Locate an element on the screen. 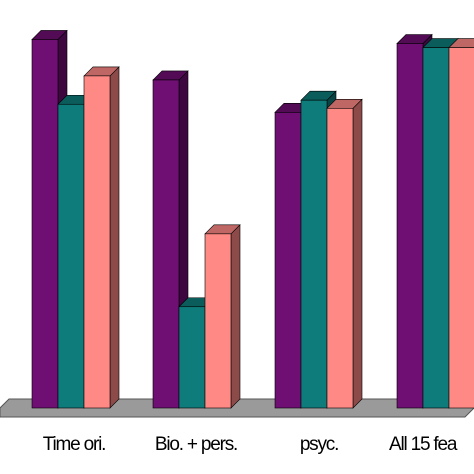 The image size is (474, 474). x-tick-label: Time ori. is located at coordinates (74, 444).